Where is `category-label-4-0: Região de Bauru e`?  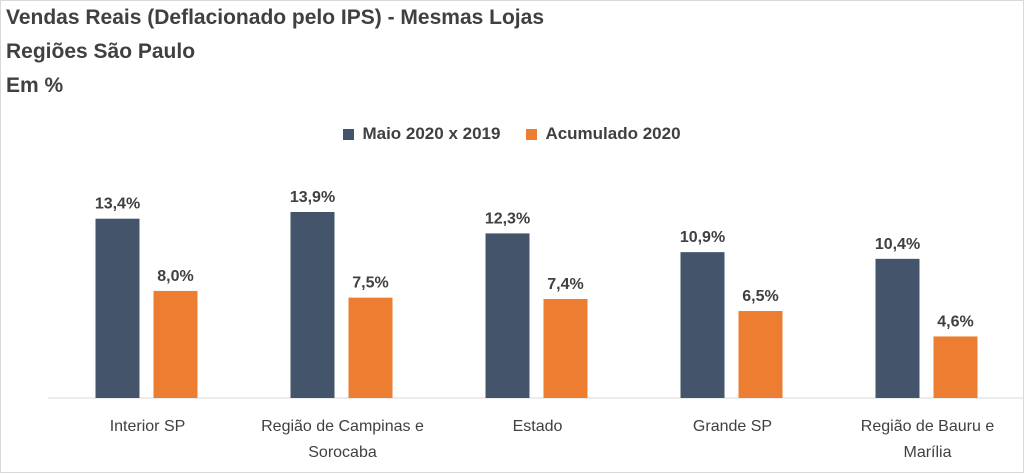 category-label-4-0: Região de Bauru e is located at coordinates (928, 426).